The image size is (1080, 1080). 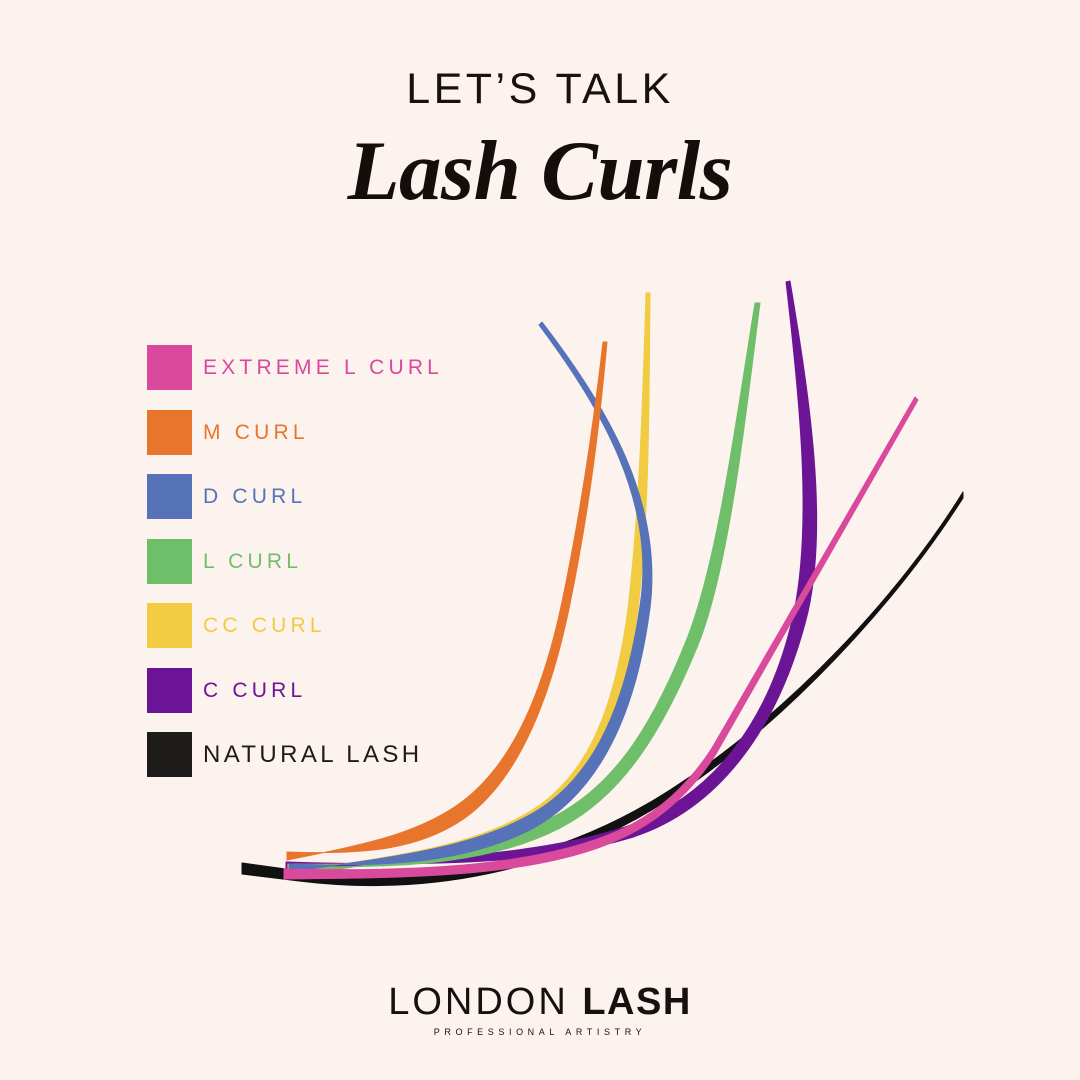 I want to click on legend-label-m-curl: M CURL, so click(x=256, y=432).